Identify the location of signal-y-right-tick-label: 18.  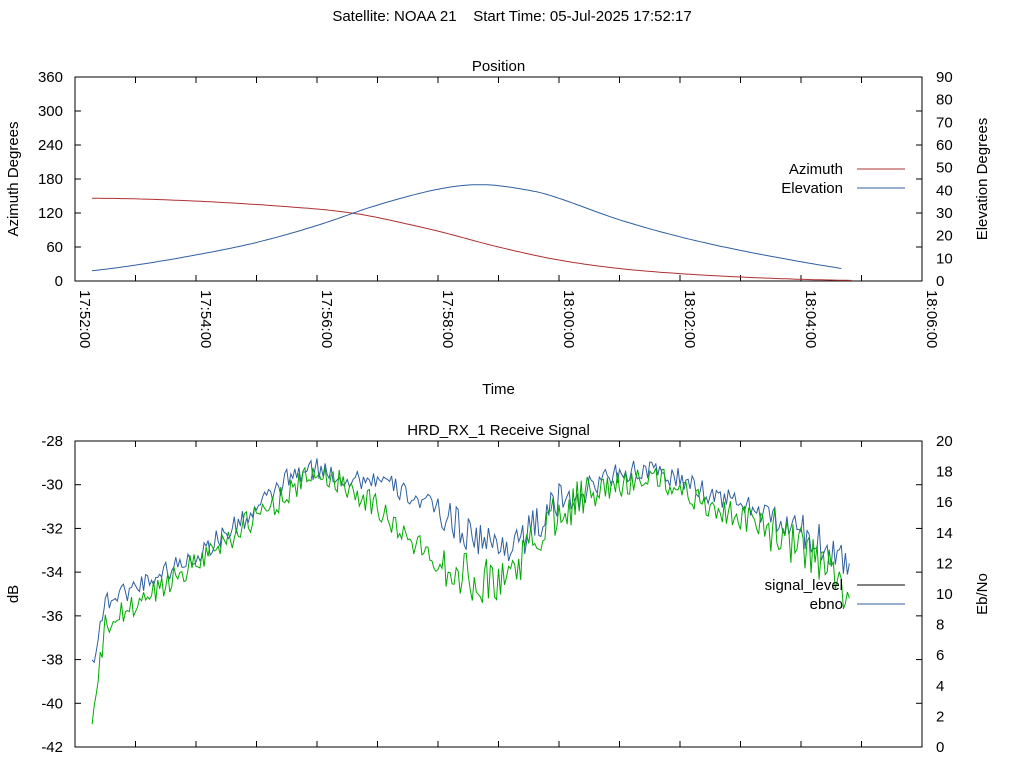
(944, 472).